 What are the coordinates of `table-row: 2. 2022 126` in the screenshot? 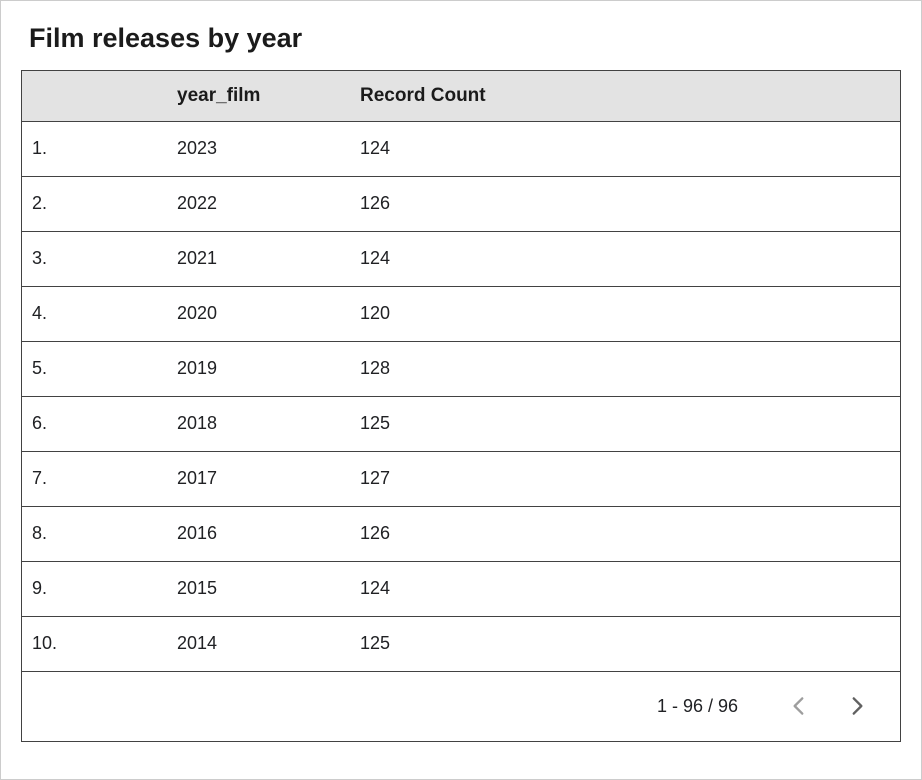 It's located at (461, 204).